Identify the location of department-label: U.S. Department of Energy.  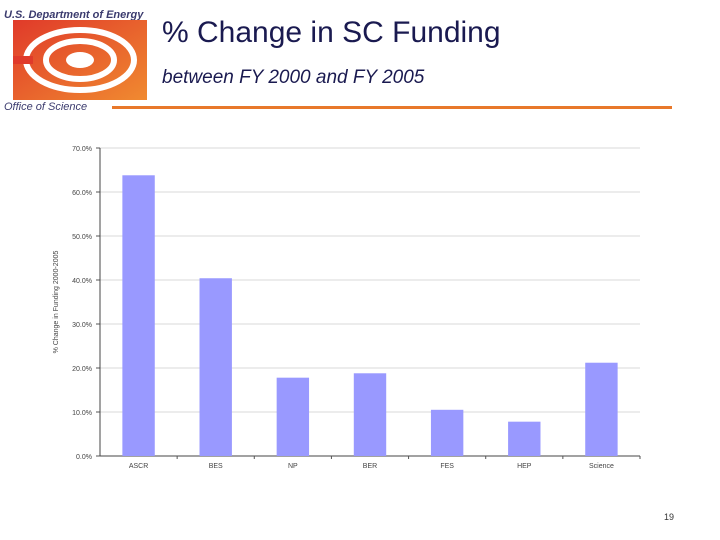
(74, 15).